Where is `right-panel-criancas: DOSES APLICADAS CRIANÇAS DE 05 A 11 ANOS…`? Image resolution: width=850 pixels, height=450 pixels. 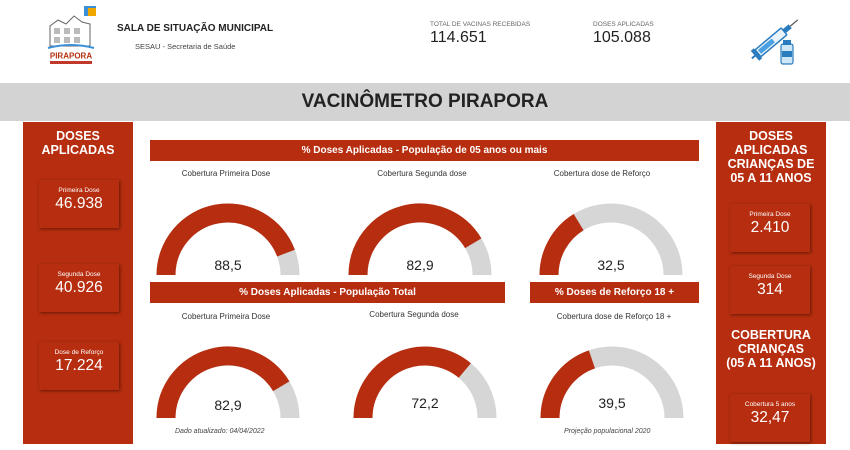
right-panel-criancas: DOSES APLICADAS CRIANÇAS DE 05 A 11 ANOS… is located at coordinates (771, 283).